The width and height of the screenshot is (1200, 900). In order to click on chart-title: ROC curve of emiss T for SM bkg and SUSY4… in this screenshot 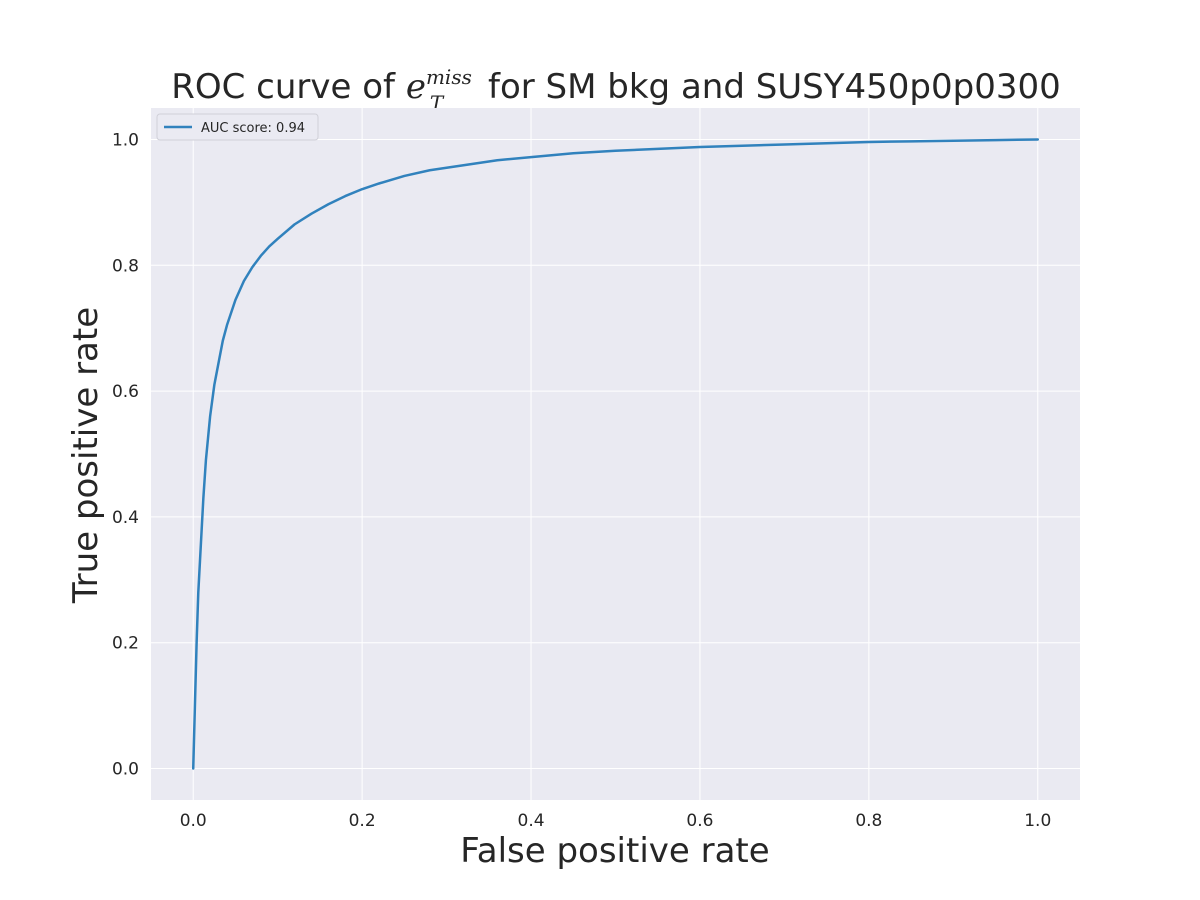, I will do `click(616, 90)`.